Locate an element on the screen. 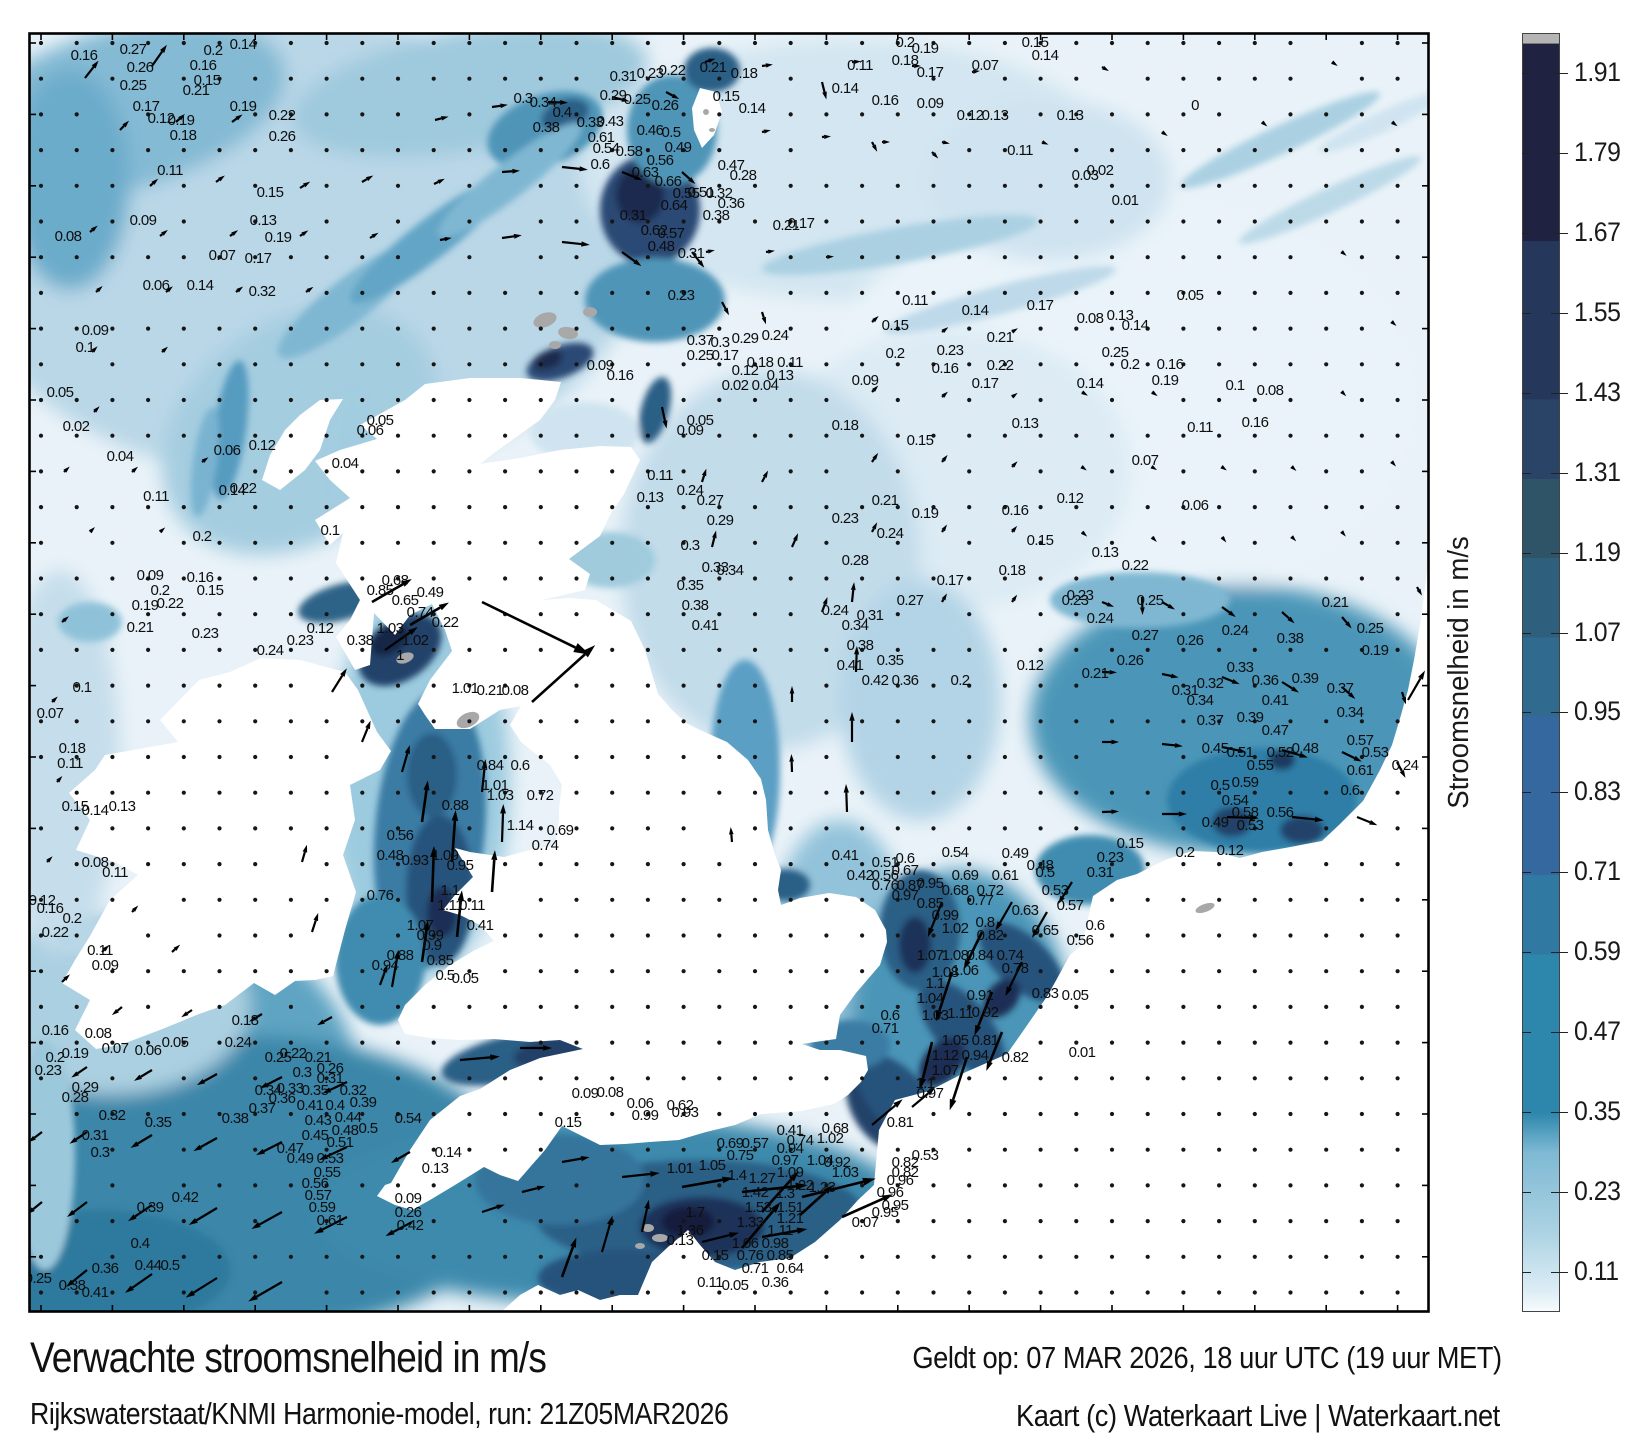 The width and height of the screenshot is (1650, 1450). svg-text: 0.24 is located at coordinates (1235, 630).